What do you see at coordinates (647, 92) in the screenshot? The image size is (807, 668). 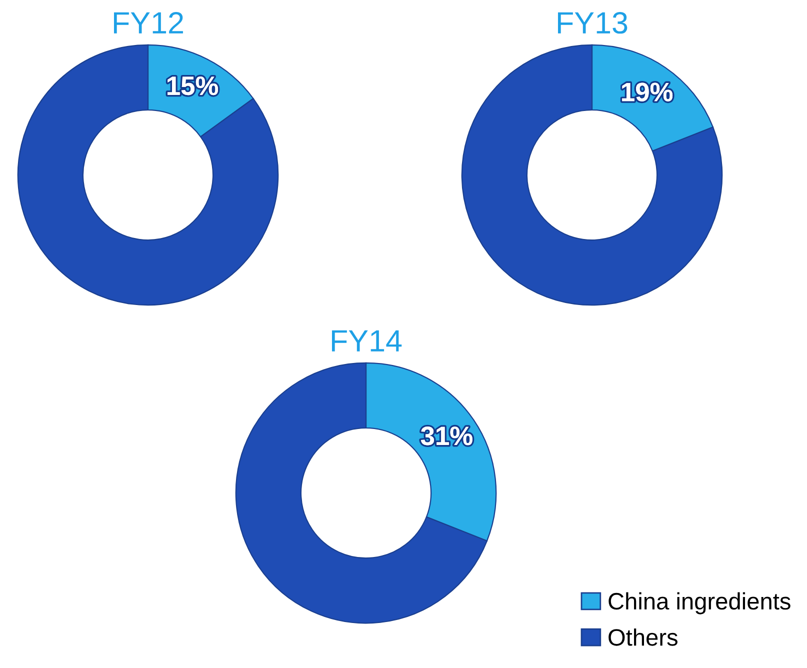 I see `data-label: 19%` at bounding box center [647, 92].